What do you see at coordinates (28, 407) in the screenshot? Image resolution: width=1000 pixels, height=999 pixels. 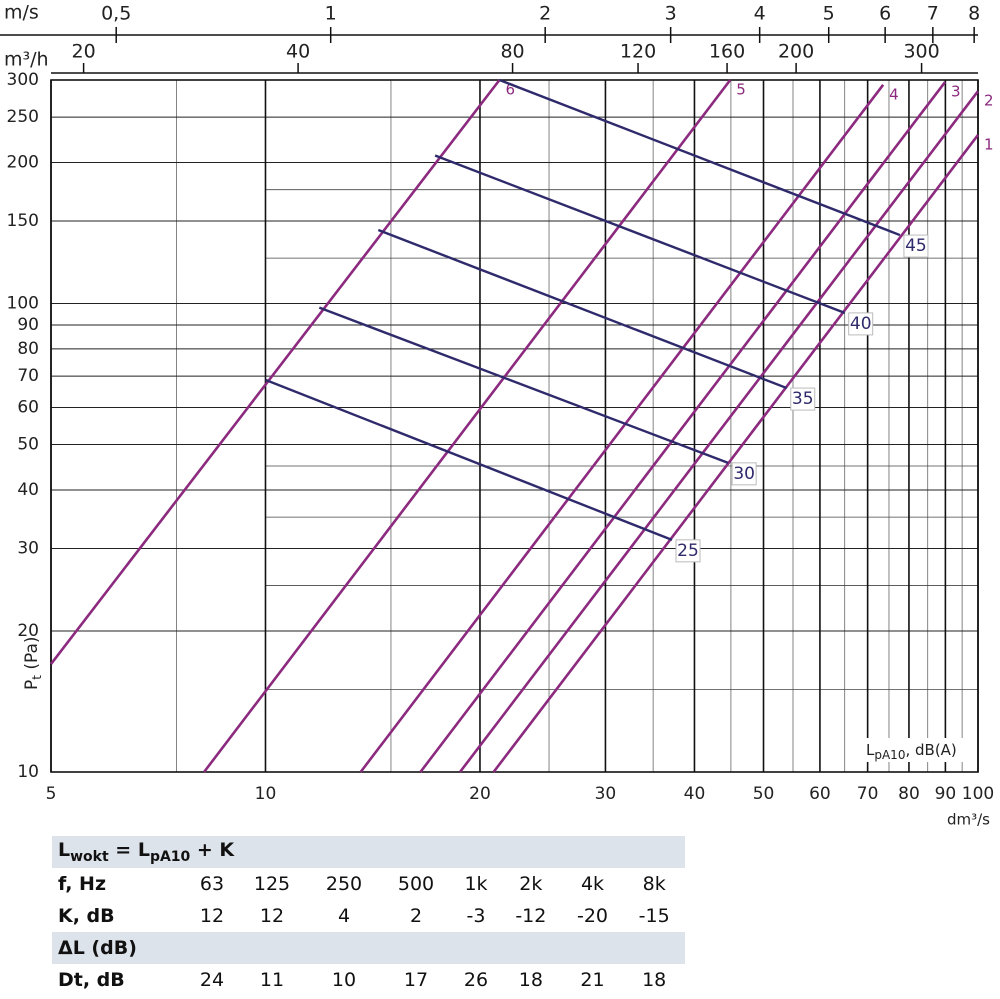 I see `y-tick-label: 60` at bounding box center [28, 407].